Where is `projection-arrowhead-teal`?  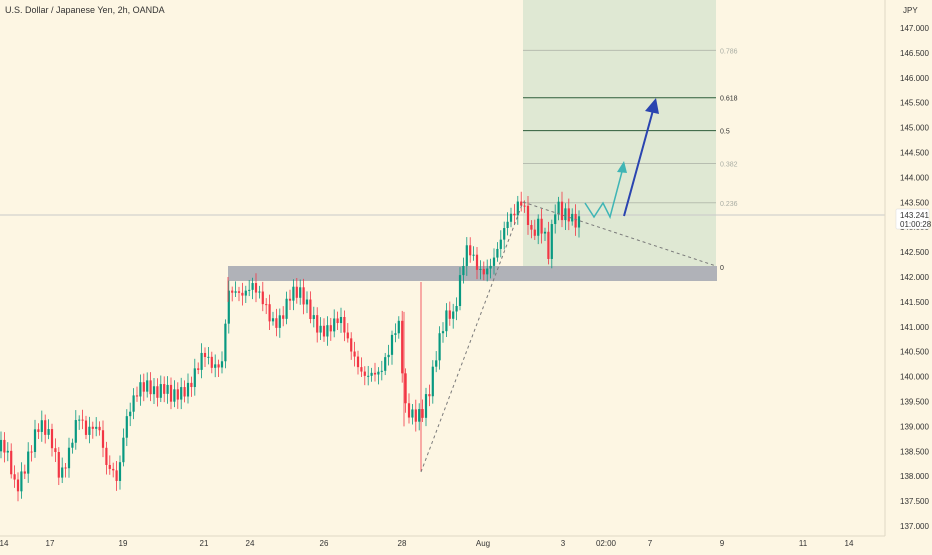 projection-arrowhead-teal is located at coordinates (622, 167).